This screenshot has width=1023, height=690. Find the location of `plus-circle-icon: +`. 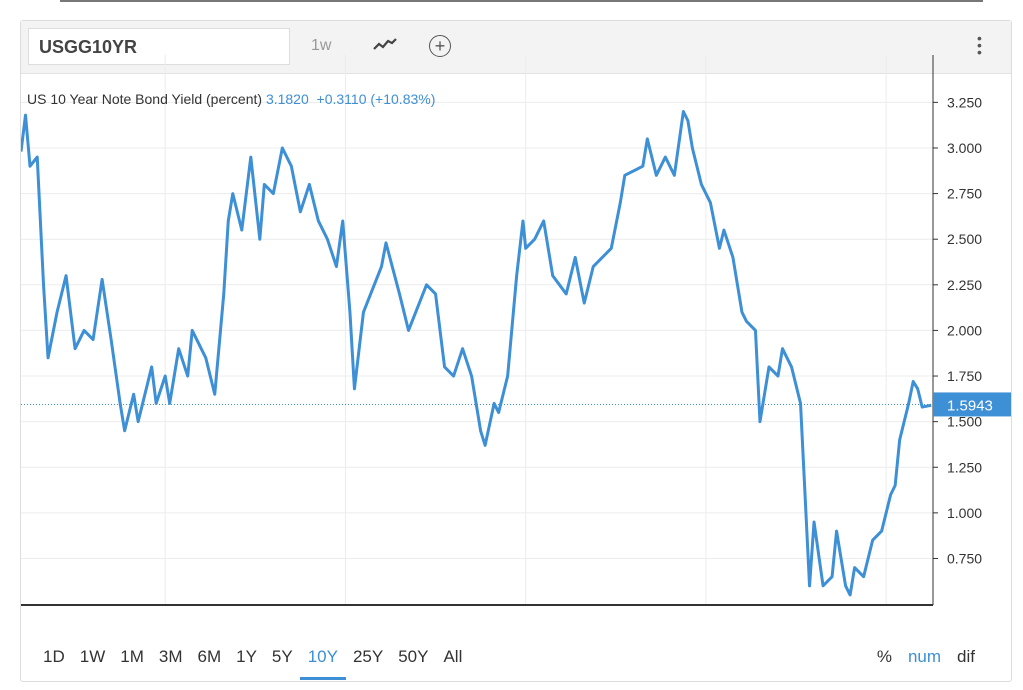

plus-circle-icon: + is located at coordinates (440, 46).